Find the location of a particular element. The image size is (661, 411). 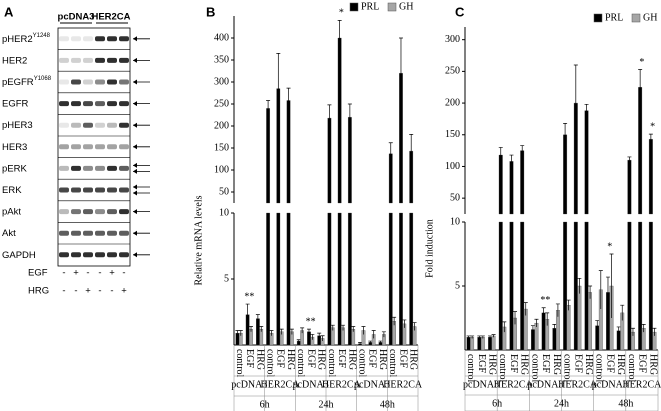

row-label: pHER2Y1248 is located at coordinates (26, 38).